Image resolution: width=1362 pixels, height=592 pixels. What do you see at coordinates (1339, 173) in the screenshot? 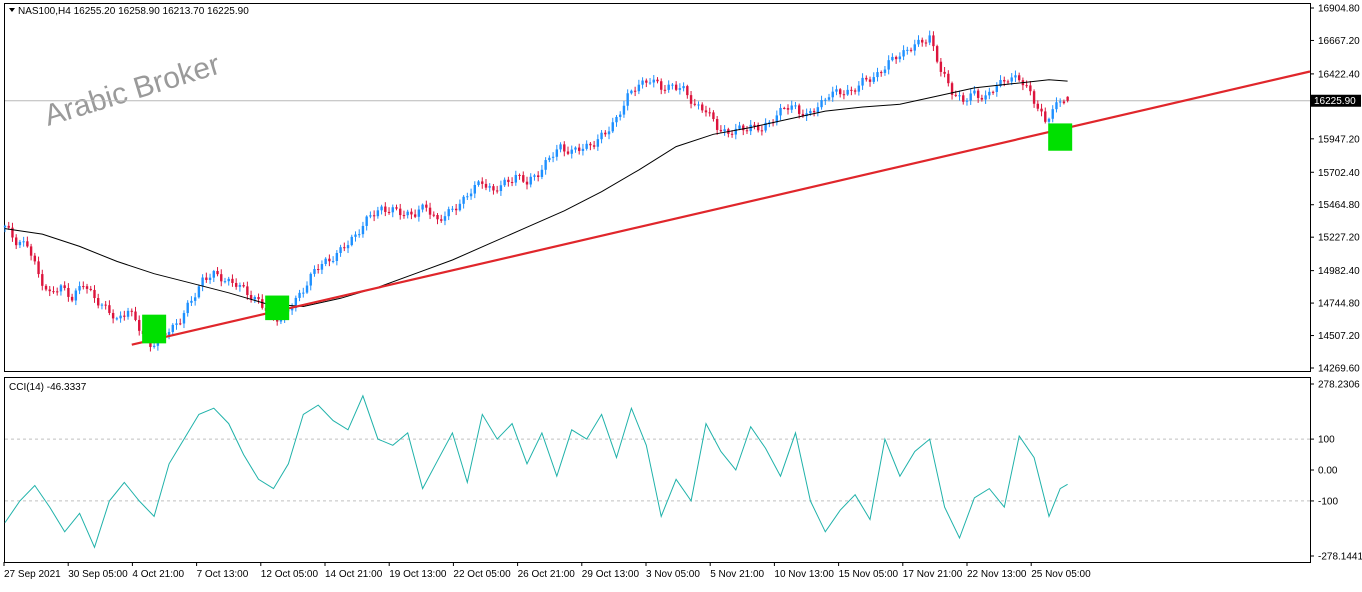
I see `price-tick-label: 15702.40` at bounding box center [1339, 173].